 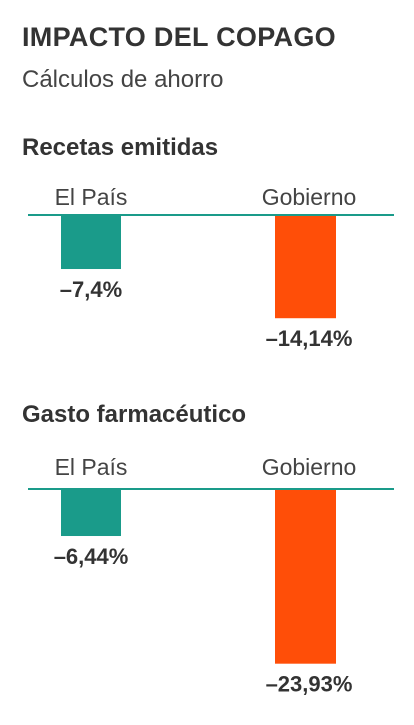 What do you see at coordinates (134, 414) in the screenshot?
I see `panel-title: Gasto farmacéutico` at bounding box center [134, 414].